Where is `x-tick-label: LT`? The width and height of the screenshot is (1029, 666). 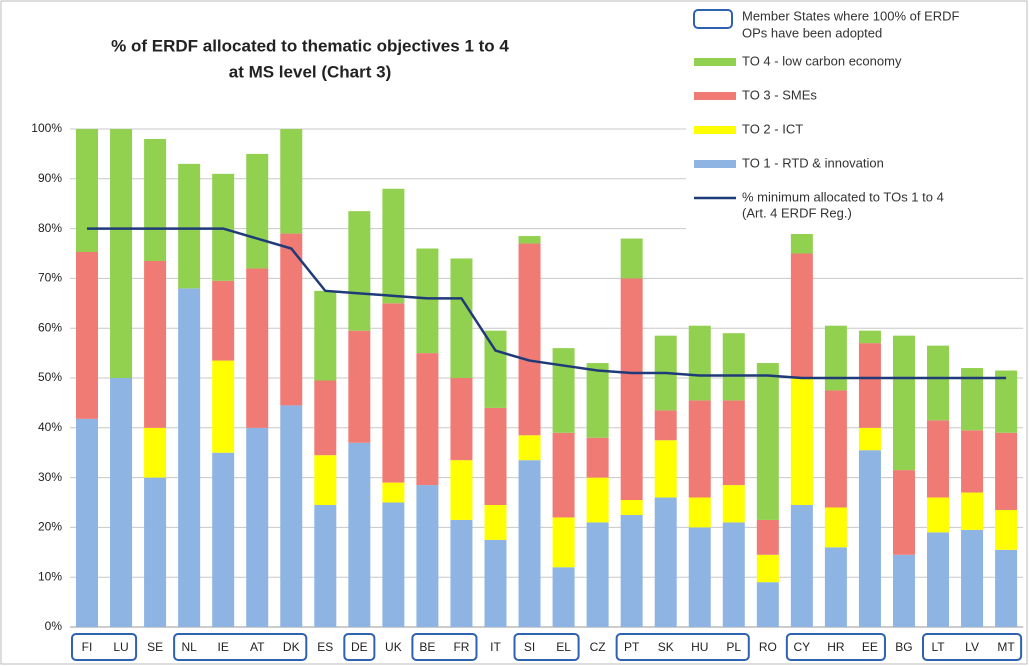 x-tick-label: LT is located at coordinates (938, 647).